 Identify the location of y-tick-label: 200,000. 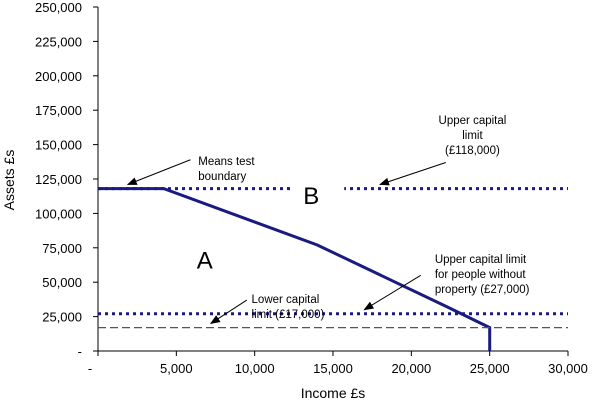
(58, 76).